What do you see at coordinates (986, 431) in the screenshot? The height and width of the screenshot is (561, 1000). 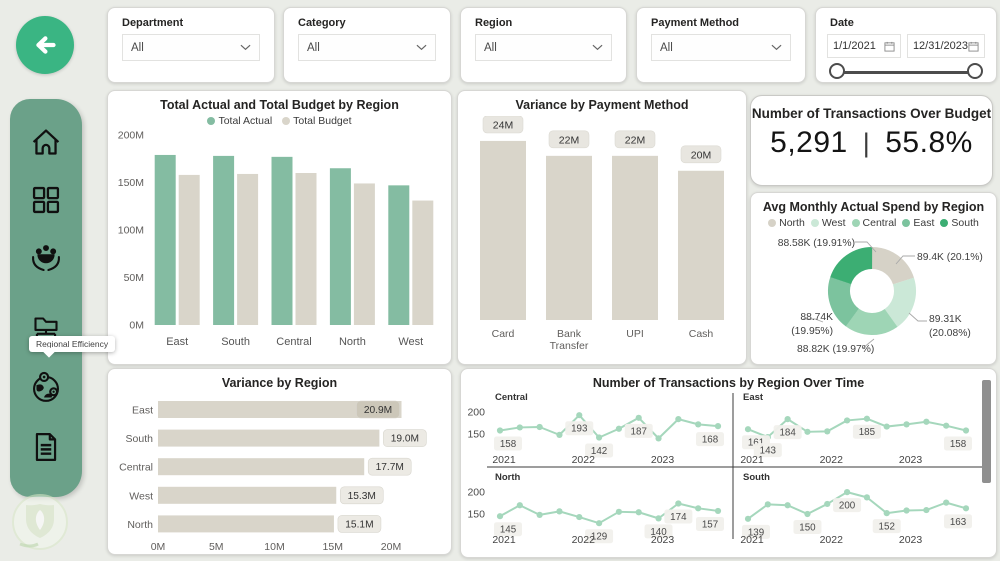 I see `chart-scrollbar` at bounding box center [986, 431].